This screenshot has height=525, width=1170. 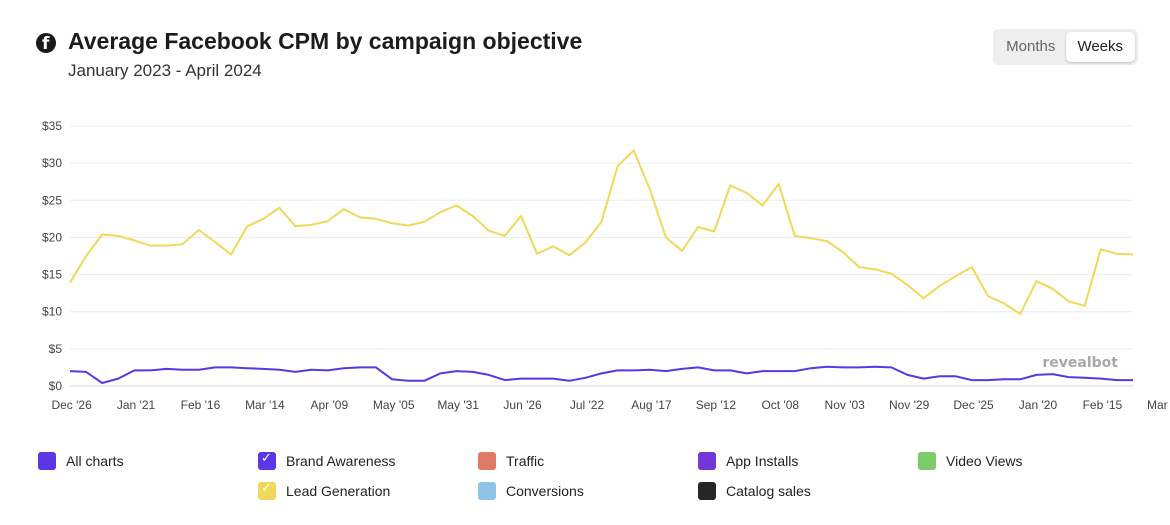 I want to click on weeks-toggle-button: Weeks, so click(x=1100, y=47).